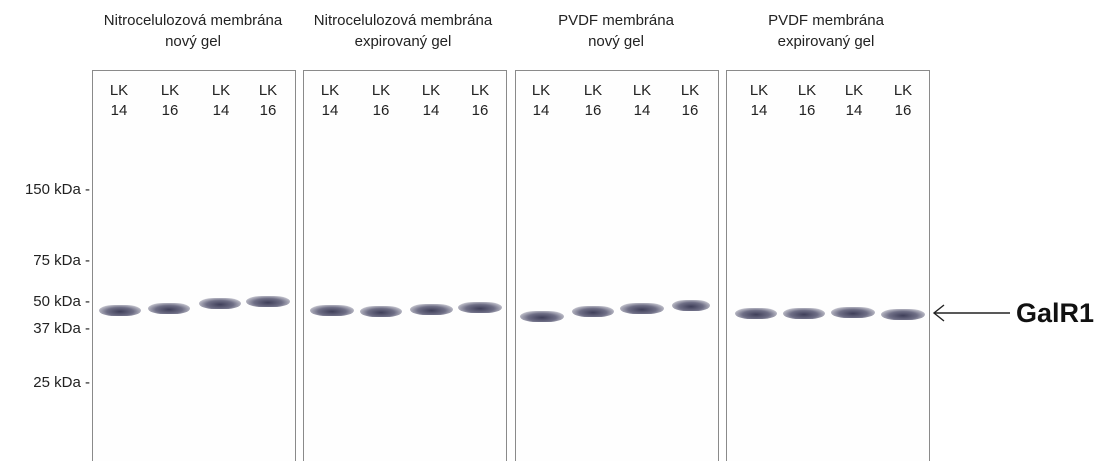 Image resolution: width=1102 pixels, height=461 pixels. I want to click on panel-title-4-line2: expirovaný gel, so click(826, 41).